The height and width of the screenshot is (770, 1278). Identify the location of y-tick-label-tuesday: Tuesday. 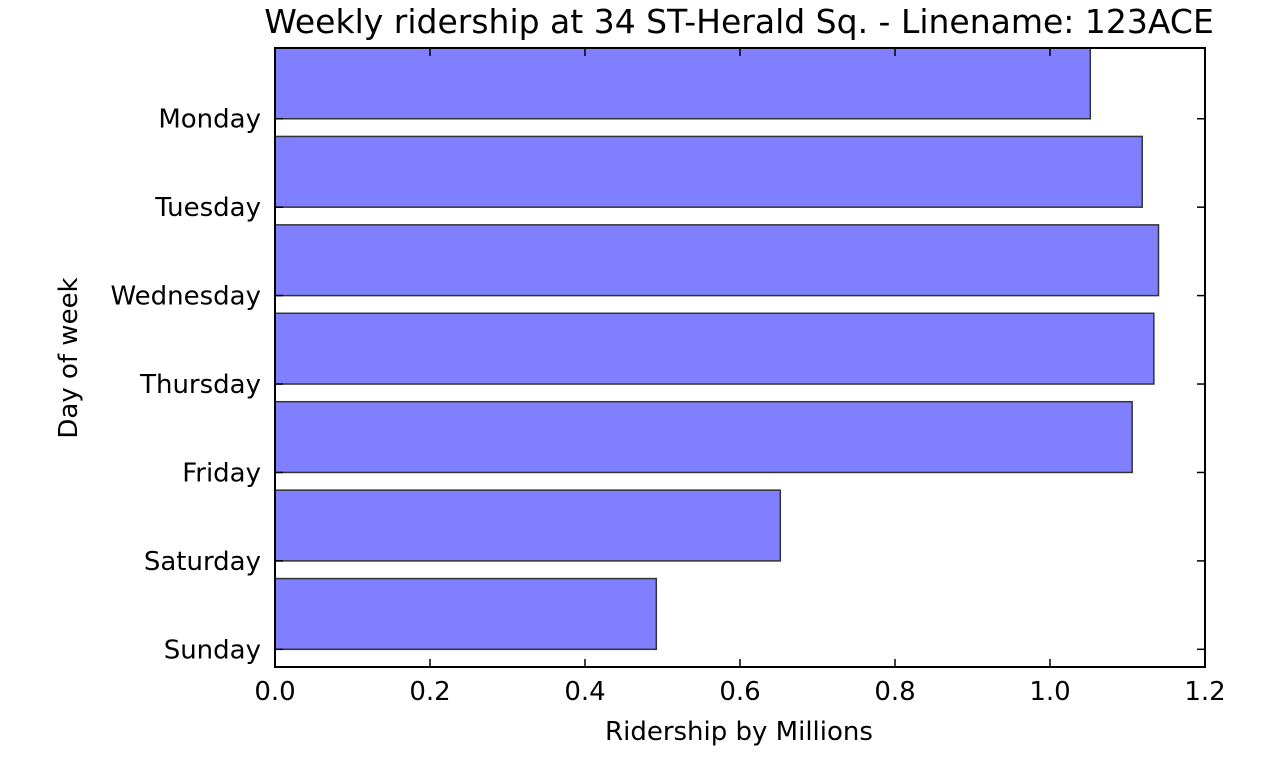
(207, 208).